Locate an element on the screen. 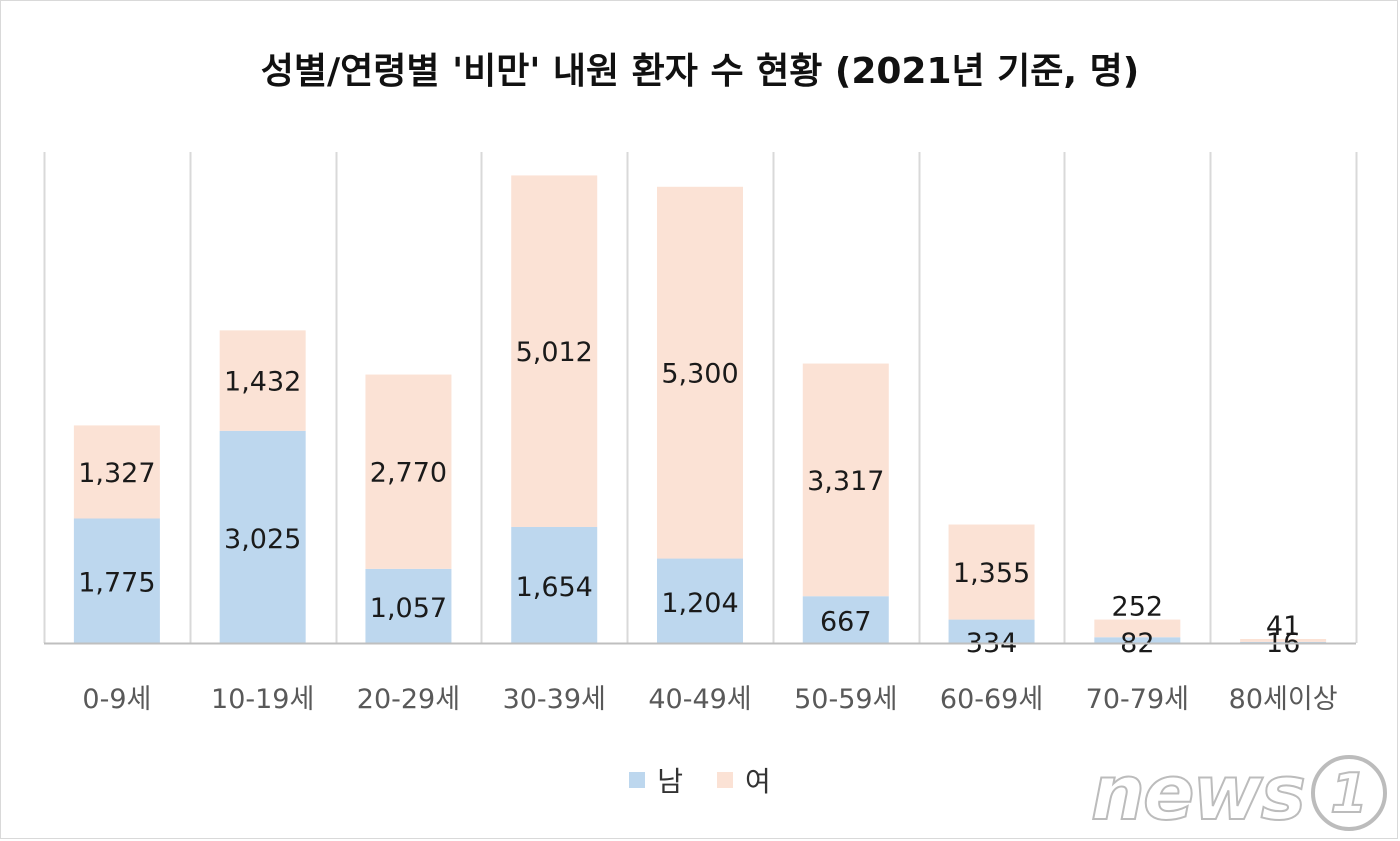 The height and width of the screenshot is (841, 1400). legend-item-female: 여 is located at coordinates (744, 780).